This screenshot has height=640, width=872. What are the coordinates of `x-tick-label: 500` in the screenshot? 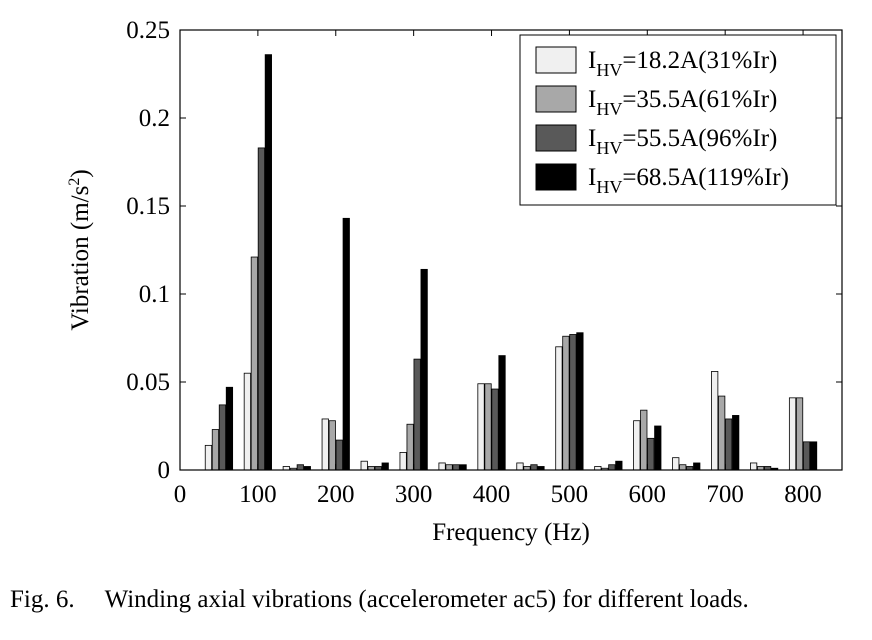 It's located at (570, 494).